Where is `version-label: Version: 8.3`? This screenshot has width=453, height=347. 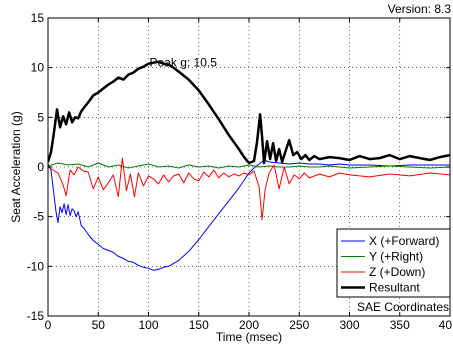
version-label: Version: 8.3 is located at coordinates (420, 9).